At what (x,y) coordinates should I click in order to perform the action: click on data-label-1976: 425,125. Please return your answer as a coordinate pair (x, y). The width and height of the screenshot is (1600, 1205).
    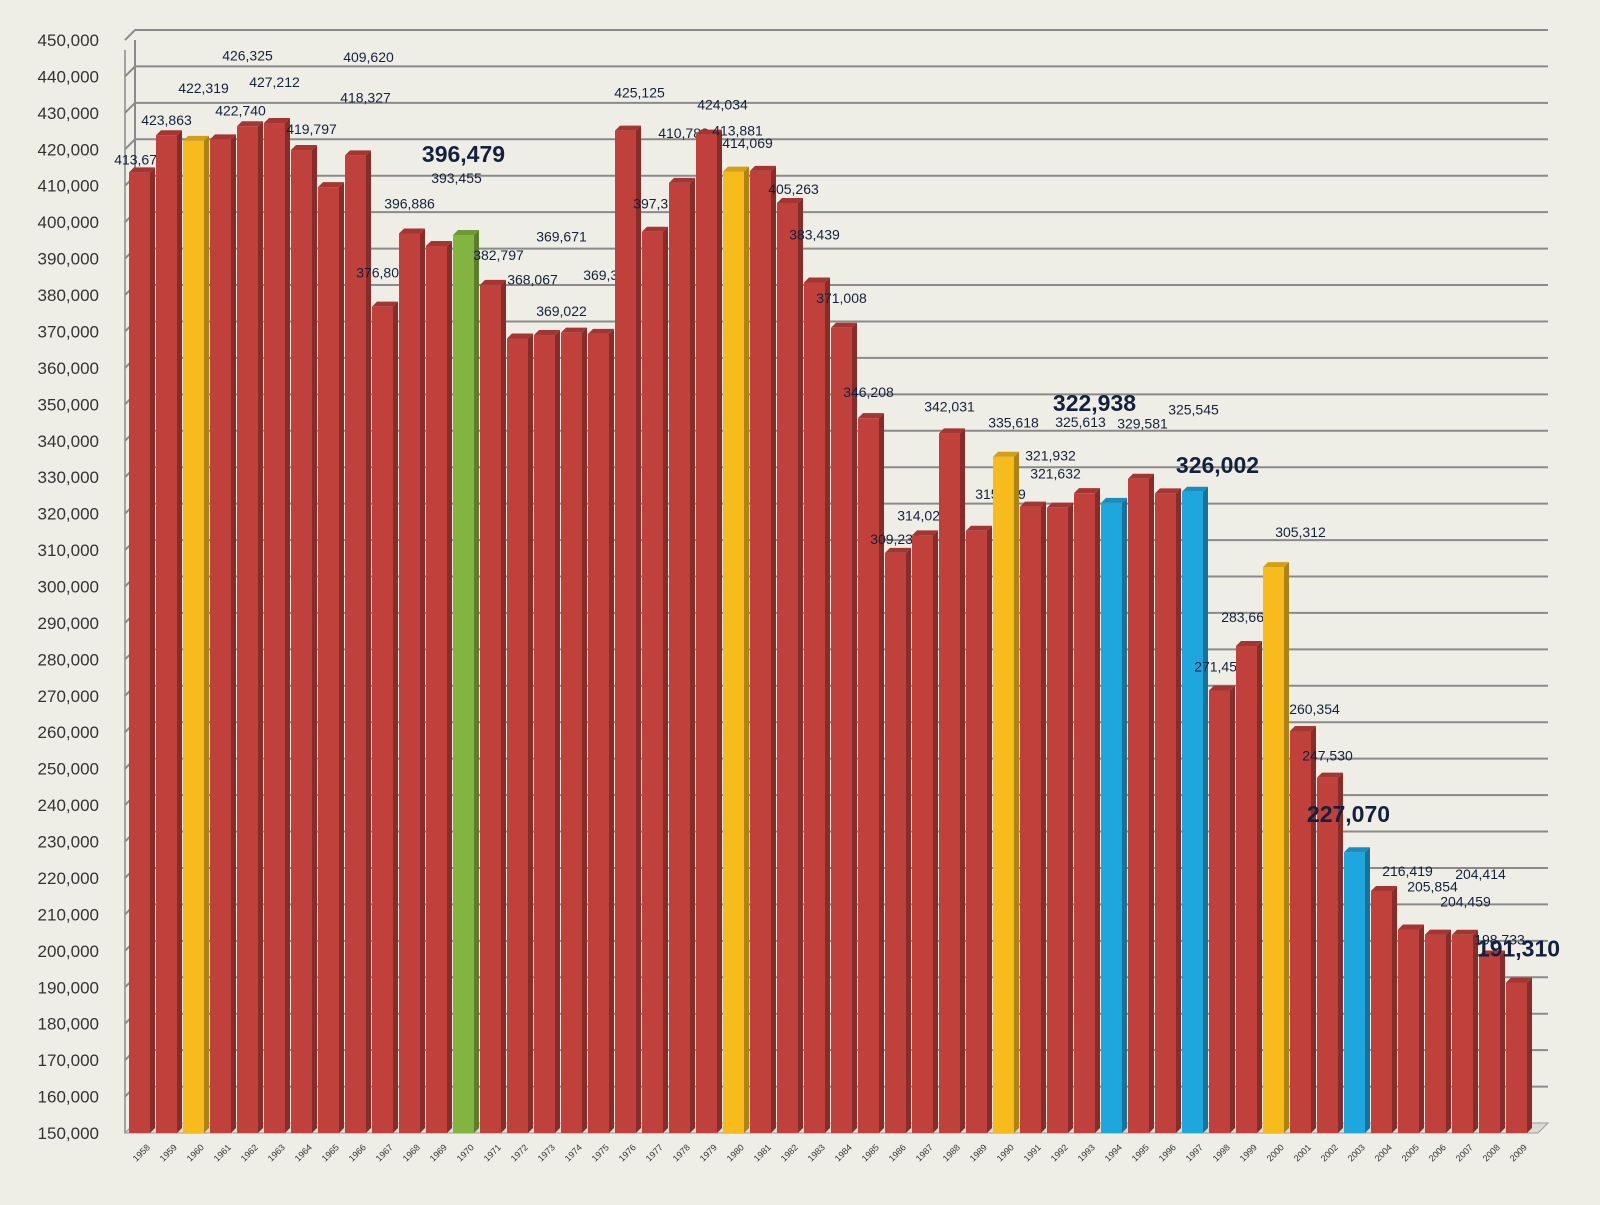
    Looking at the image, I should click on (639, 93).